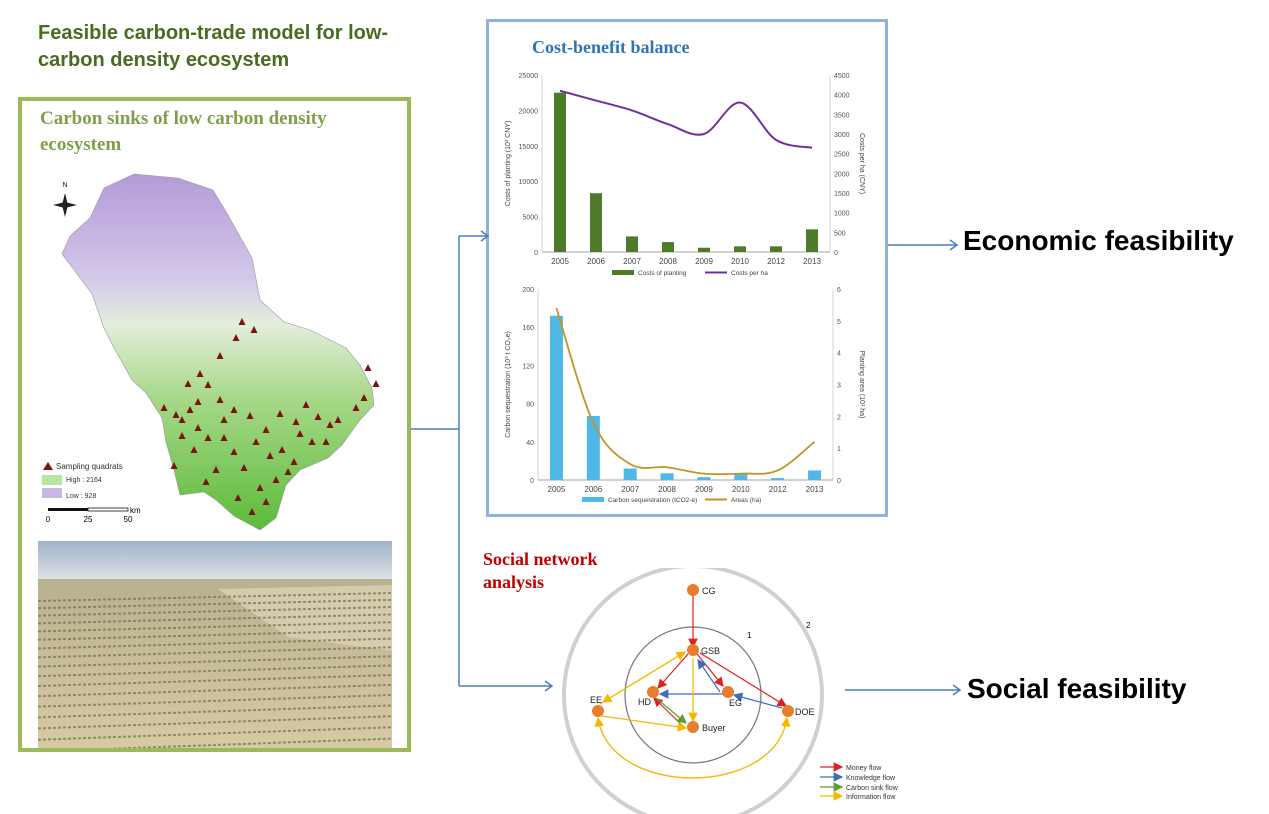 The height and width of the screenshot is (814, 1269). I want to click on y-axis-label: Costs of planting (10³ CNY), so click(508, 164).